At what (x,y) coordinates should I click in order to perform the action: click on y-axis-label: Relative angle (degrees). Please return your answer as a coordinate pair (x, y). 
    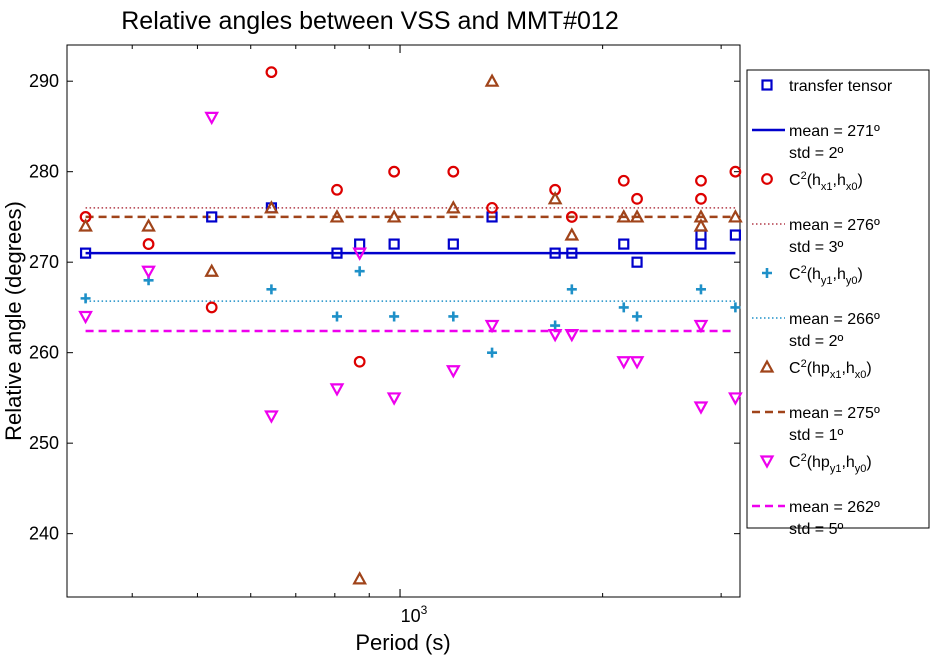
    Looking at the image, I should click on (13, 321).